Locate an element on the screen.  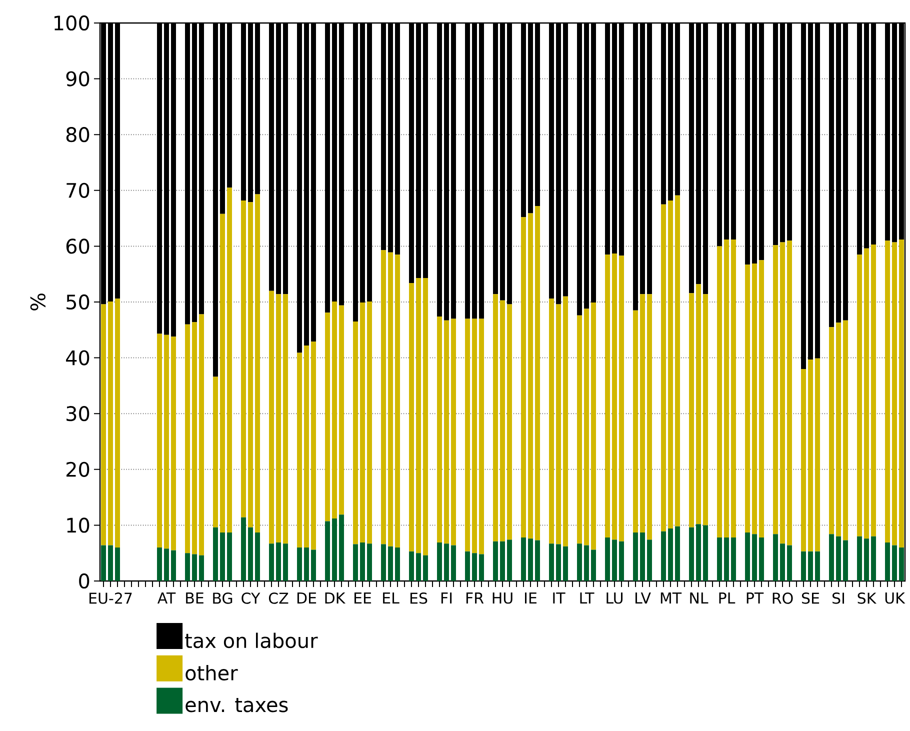
x-tick-label: EL is located at coordinates (391, 598).